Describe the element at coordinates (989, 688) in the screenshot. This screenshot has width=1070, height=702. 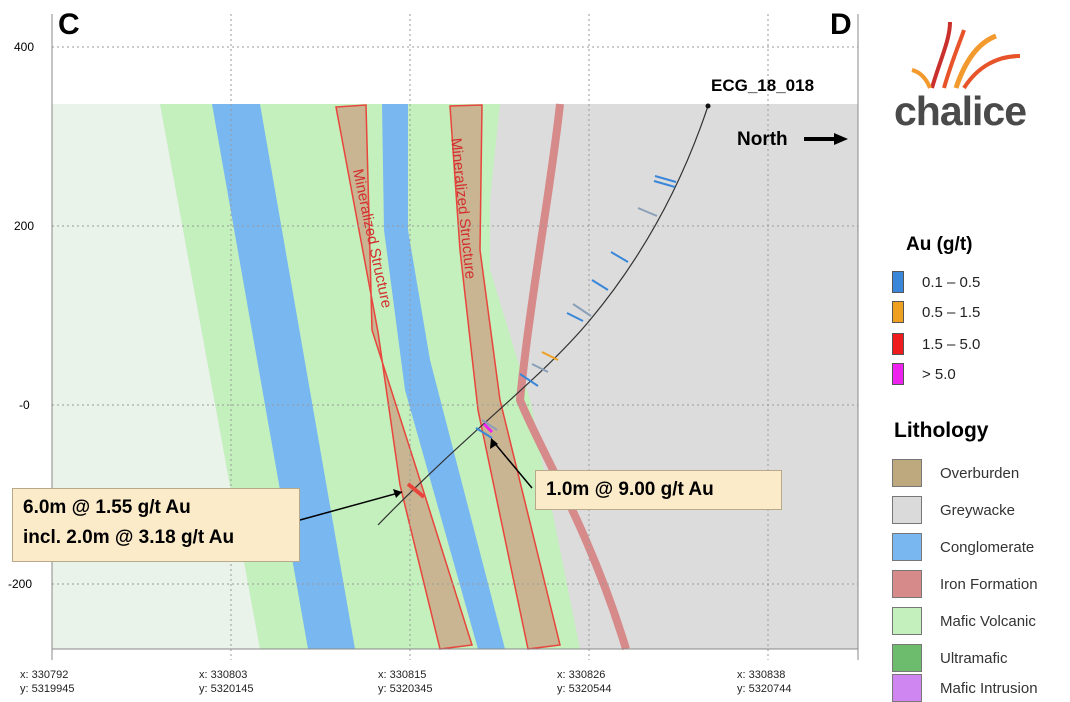
I see `lithology-label: Mafic Intrusion` at that location.